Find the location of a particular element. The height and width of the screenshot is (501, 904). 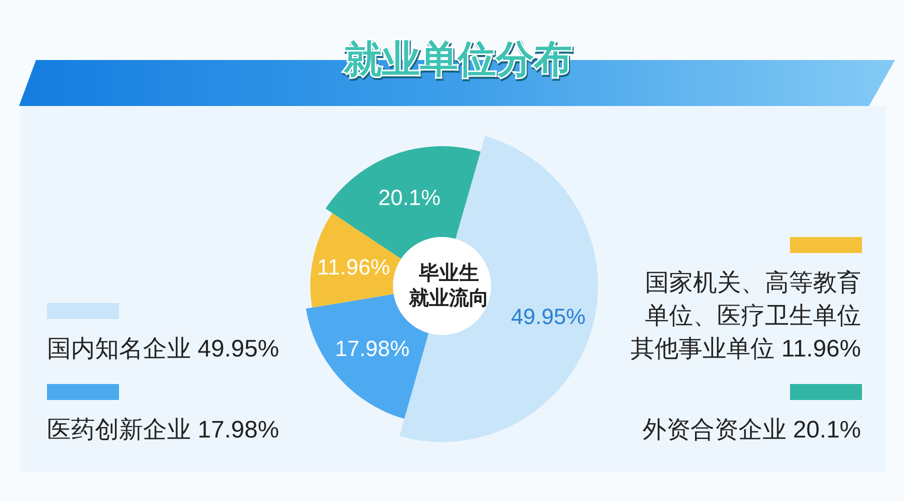

data-label: 49.95% is located at coordinates (548, 316).